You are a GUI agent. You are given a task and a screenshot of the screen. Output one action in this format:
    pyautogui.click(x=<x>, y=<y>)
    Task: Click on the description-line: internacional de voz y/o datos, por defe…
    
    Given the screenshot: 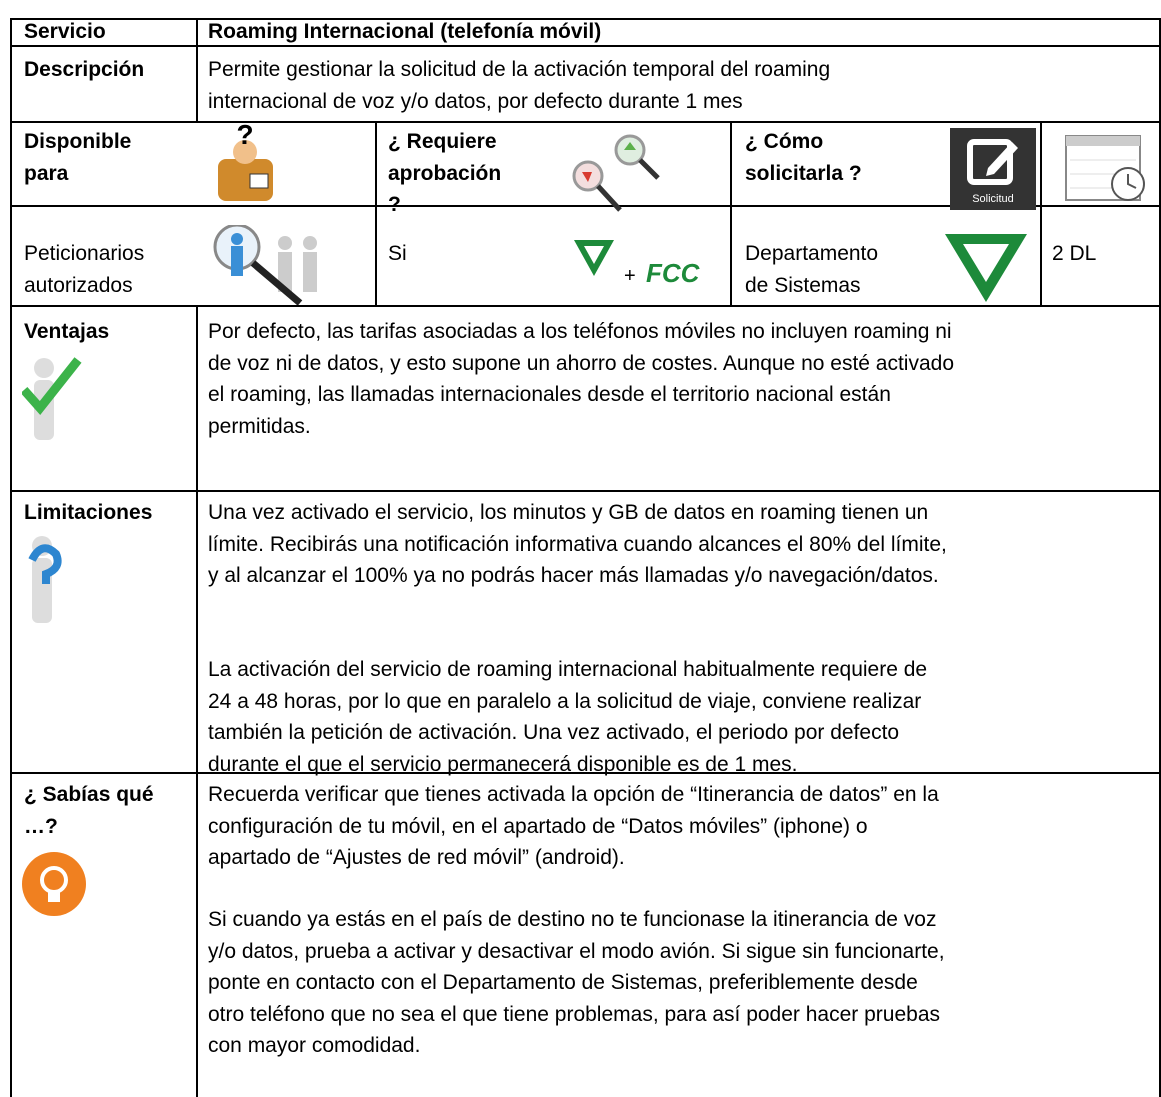 What is the action you would take?
    pyautogui.click(x=475, y=101)
    